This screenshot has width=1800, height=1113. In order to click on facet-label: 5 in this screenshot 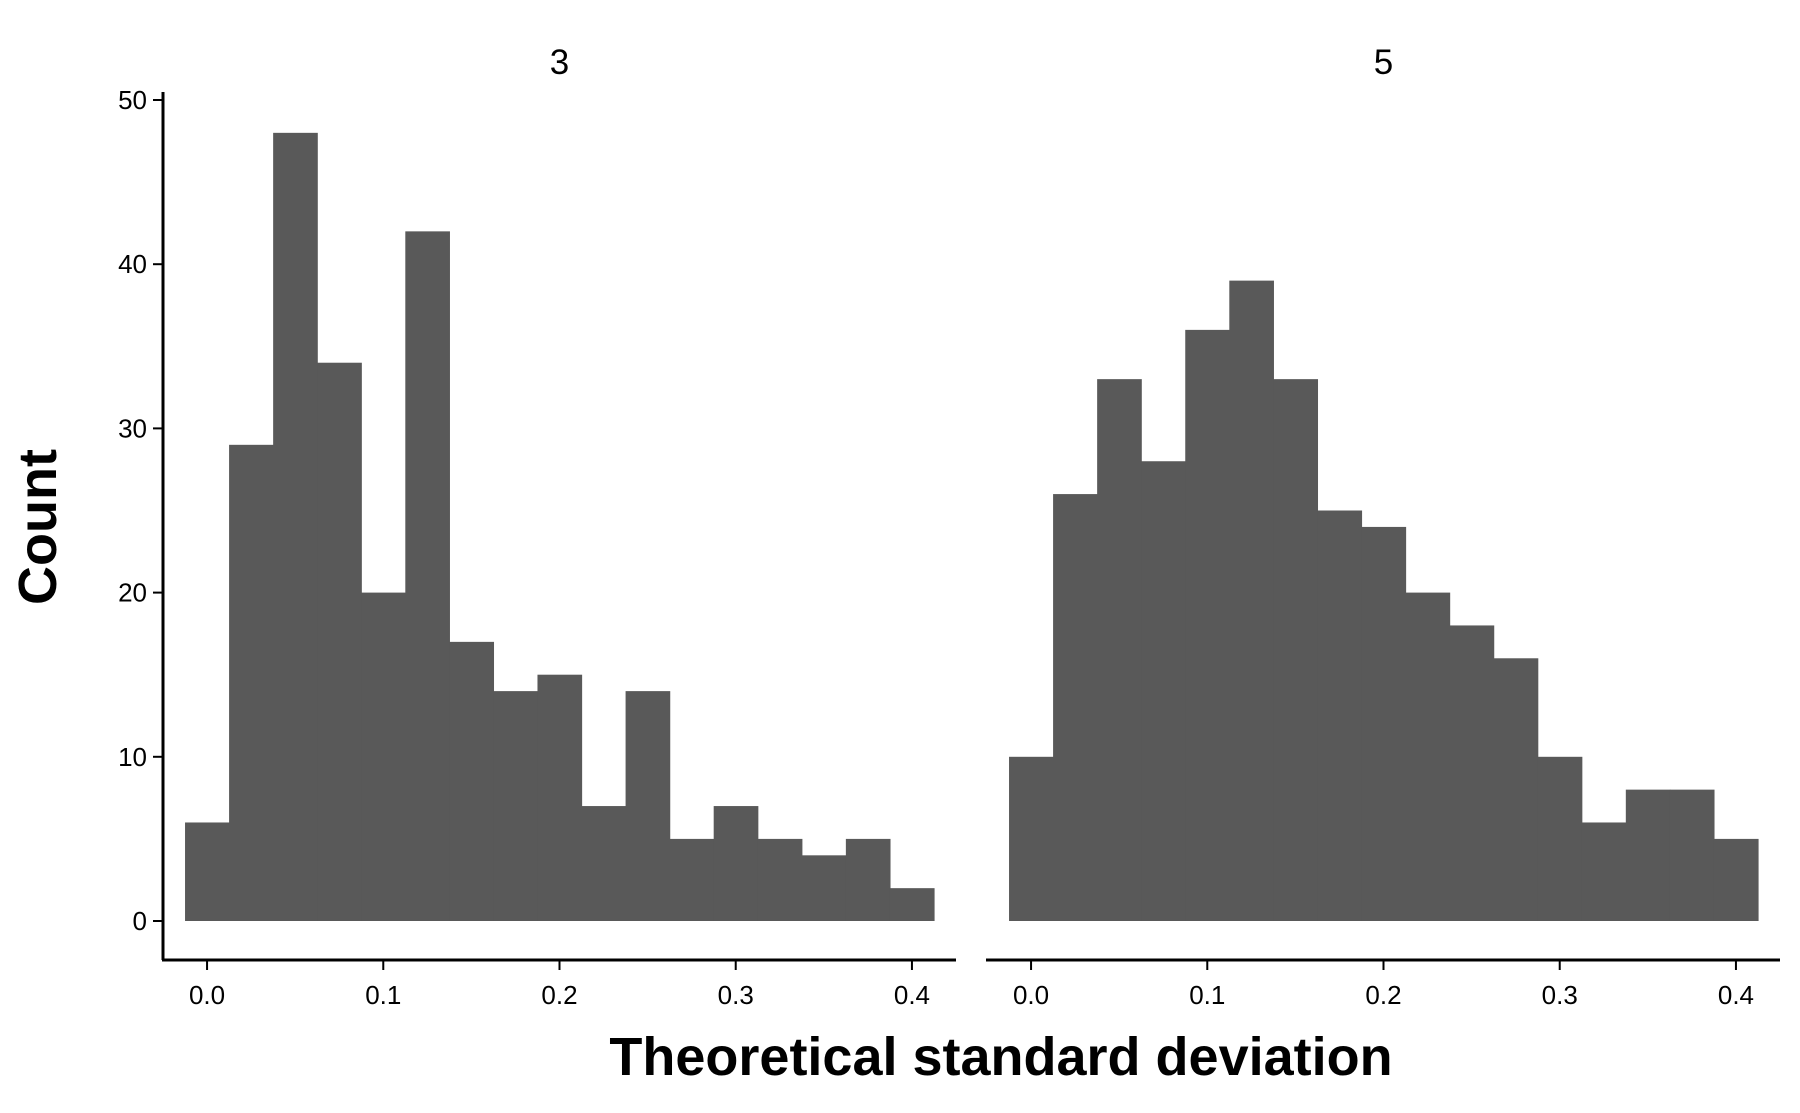, I will do `click(1383, 62)`.